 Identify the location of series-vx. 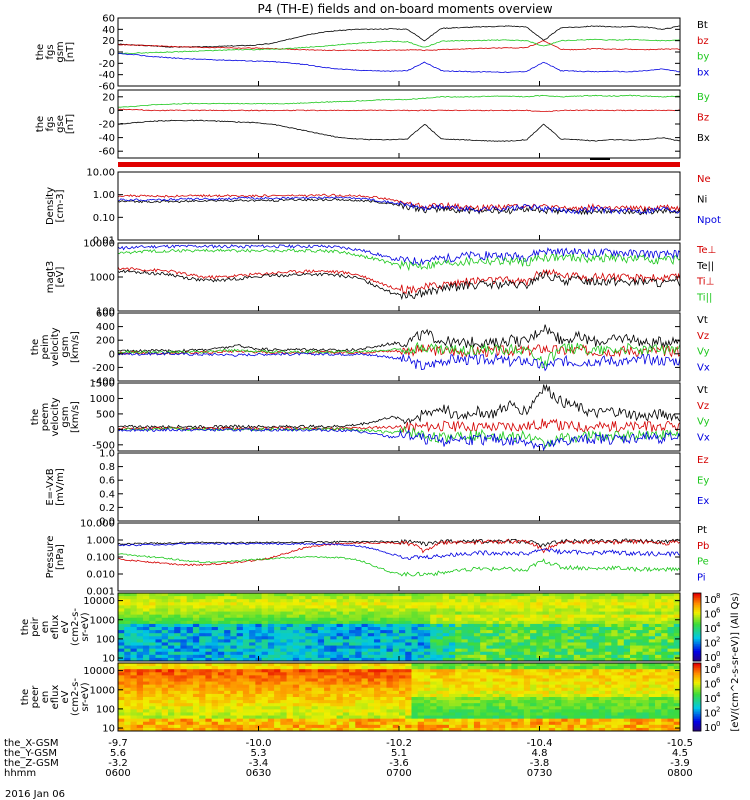
(399, 440).